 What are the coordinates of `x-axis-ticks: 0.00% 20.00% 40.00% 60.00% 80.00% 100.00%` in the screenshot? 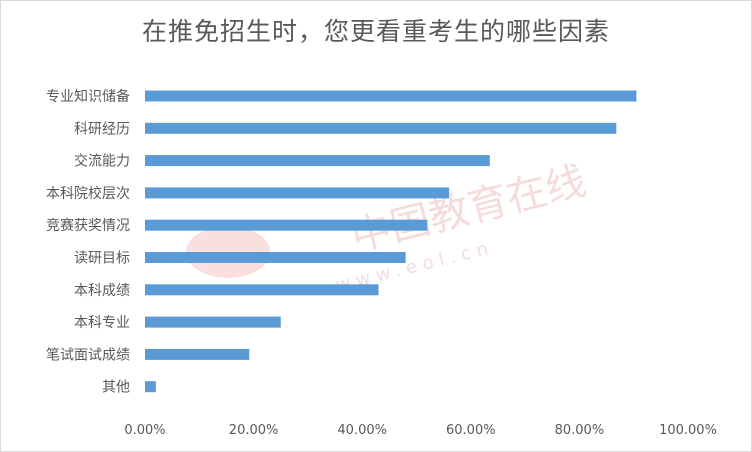 It's located at (420, 430).